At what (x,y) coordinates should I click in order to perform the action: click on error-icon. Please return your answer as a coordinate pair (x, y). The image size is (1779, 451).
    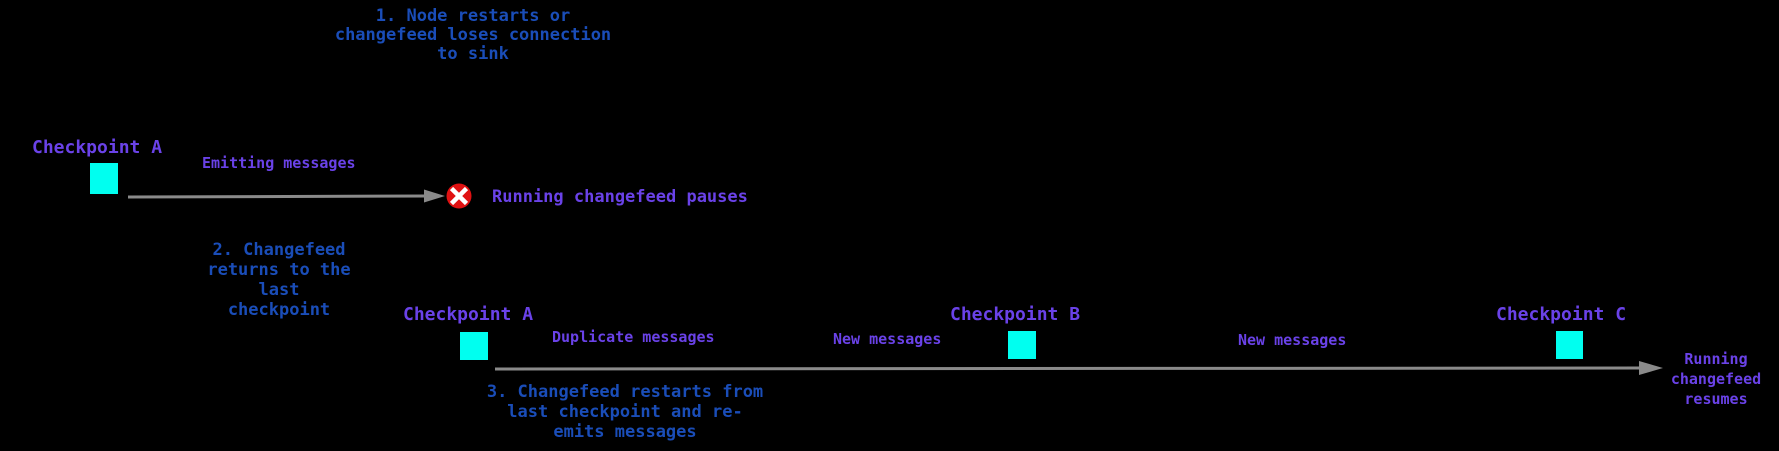
    Looking at the image, I should click on (459, 196).